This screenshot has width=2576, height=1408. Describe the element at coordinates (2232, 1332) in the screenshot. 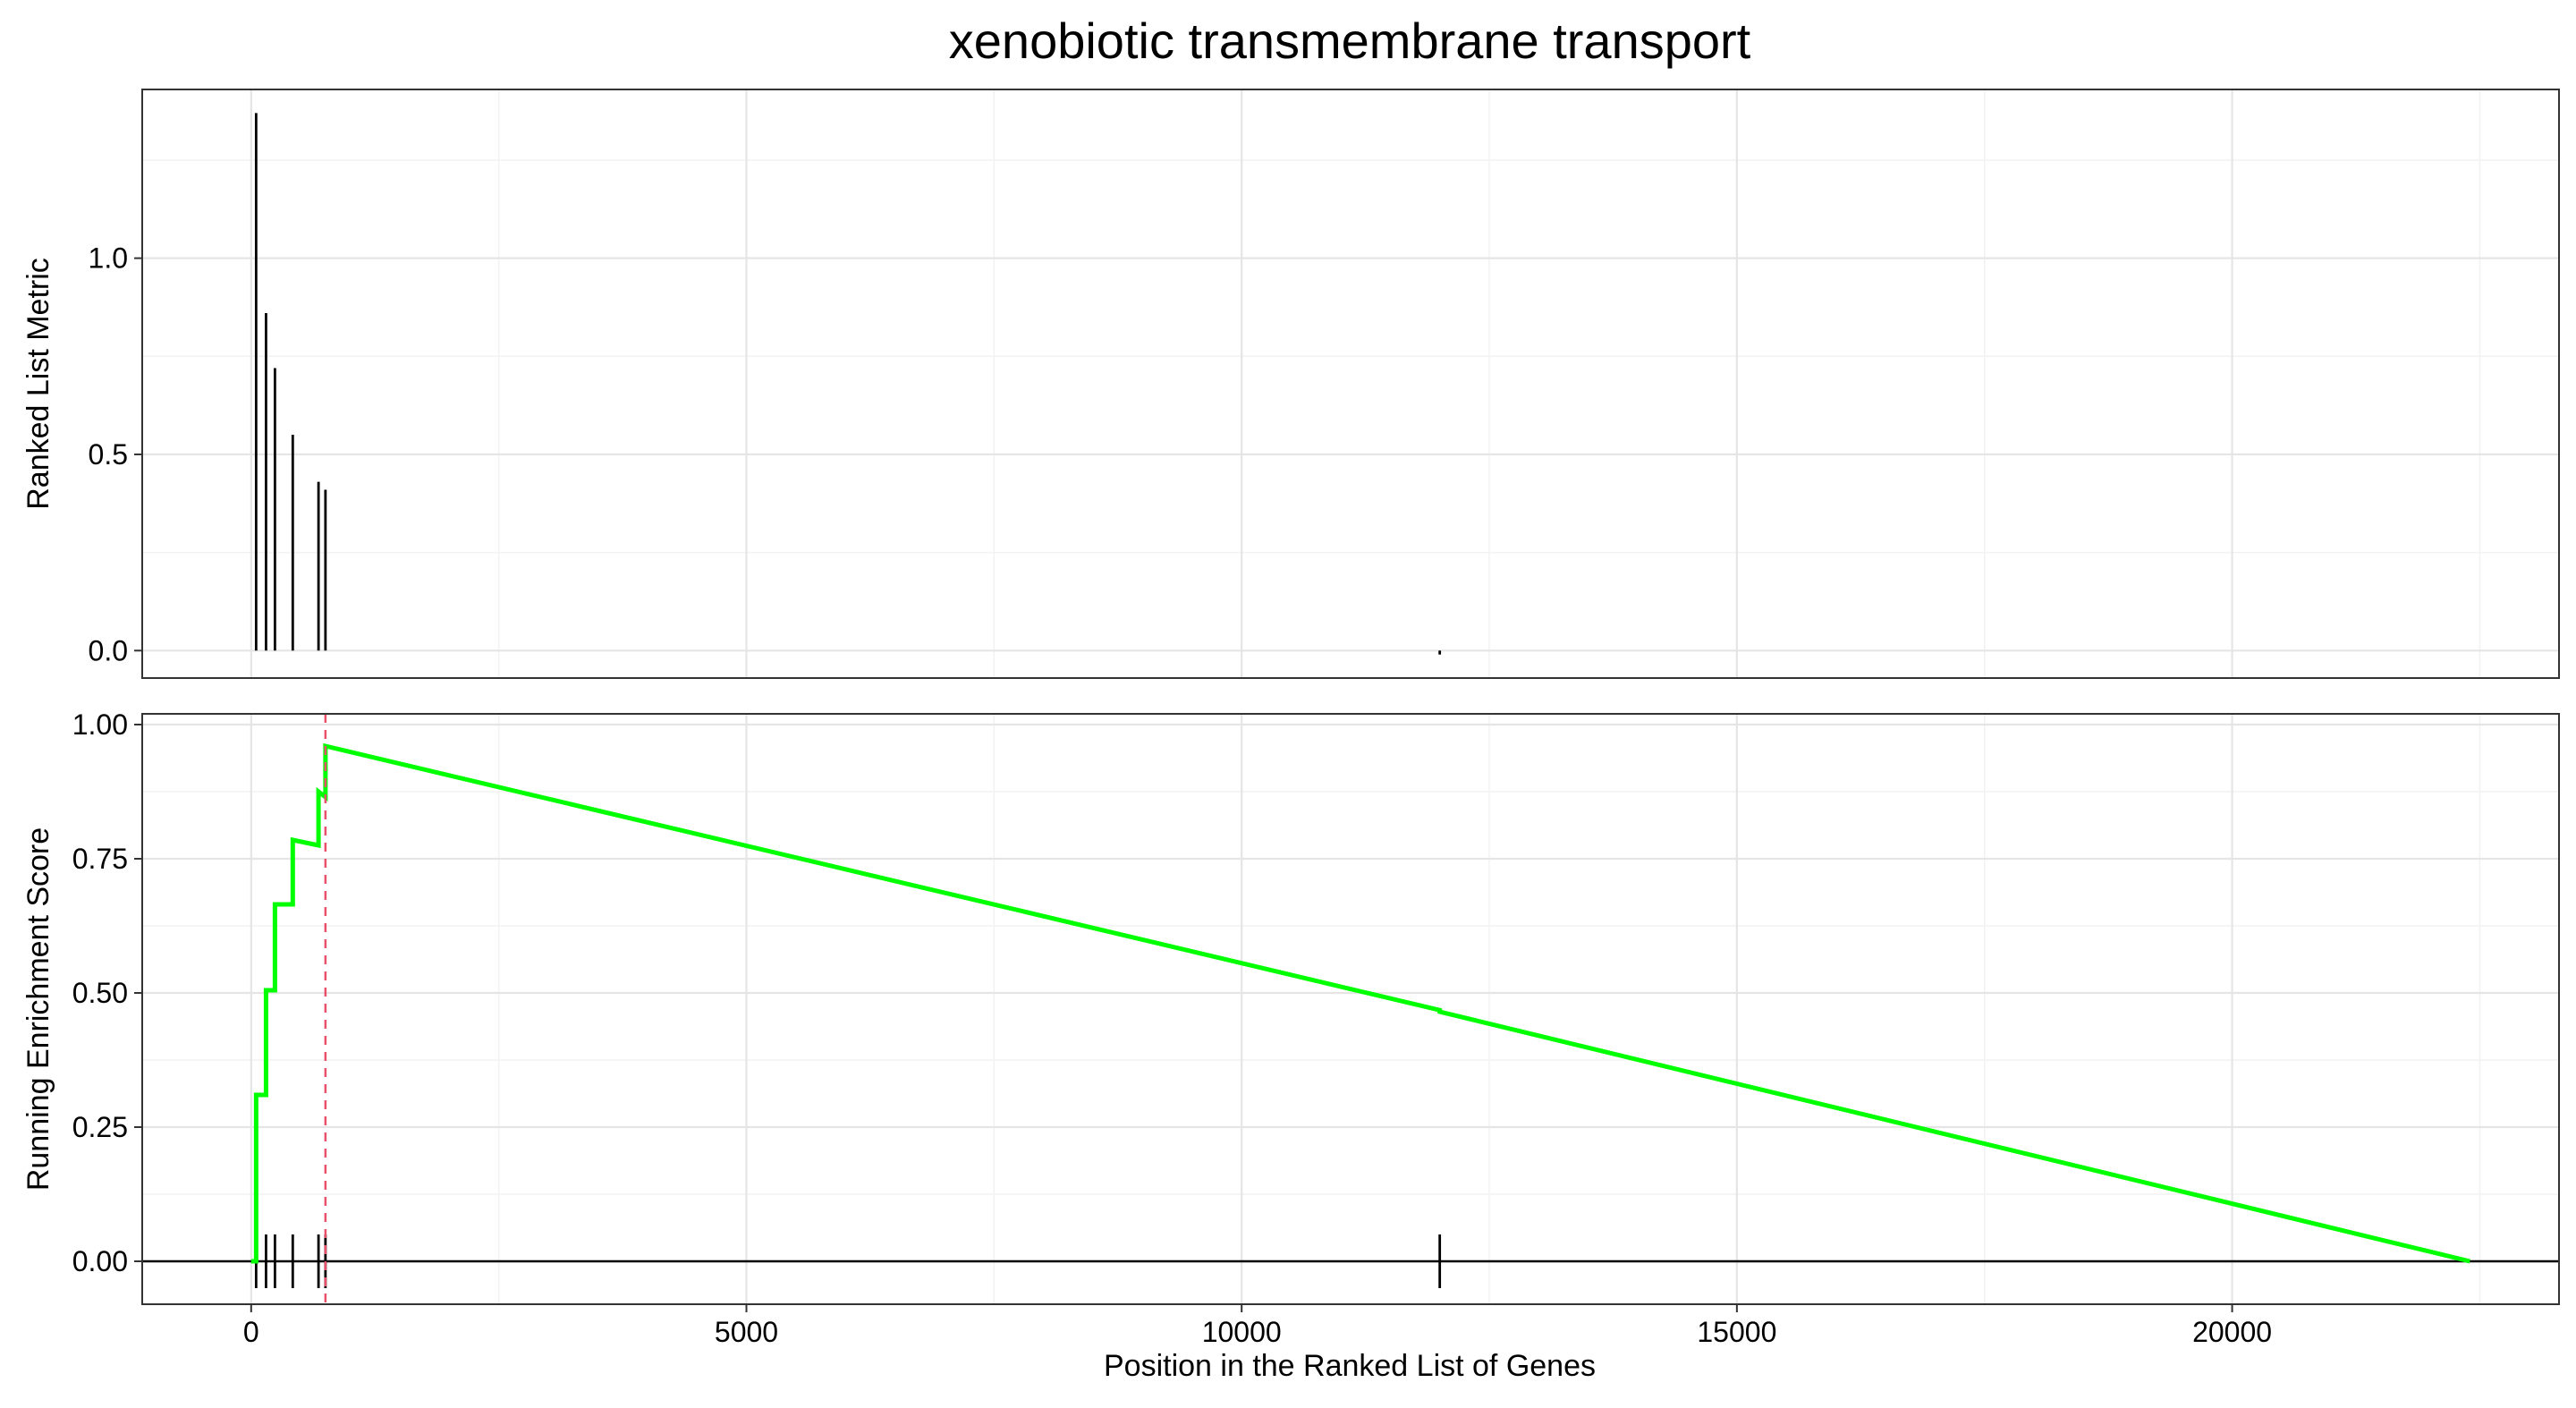

I see `x-tick-label: 20000` at that location.